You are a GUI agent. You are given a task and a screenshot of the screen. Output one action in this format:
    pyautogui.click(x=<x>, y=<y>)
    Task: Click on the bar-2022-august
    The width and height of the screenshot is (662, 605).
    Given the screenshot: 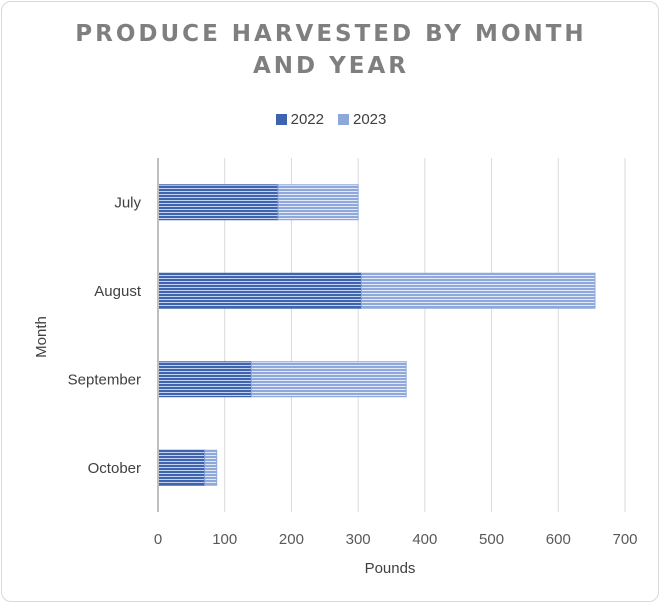 What is the action you would take?
    pyautogui.click(x=259, y=290)
    